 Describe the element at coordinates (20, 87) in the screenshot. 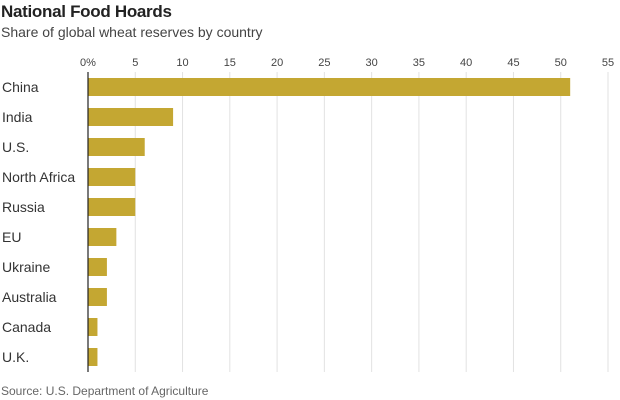

I see `category-label: China` at that location.